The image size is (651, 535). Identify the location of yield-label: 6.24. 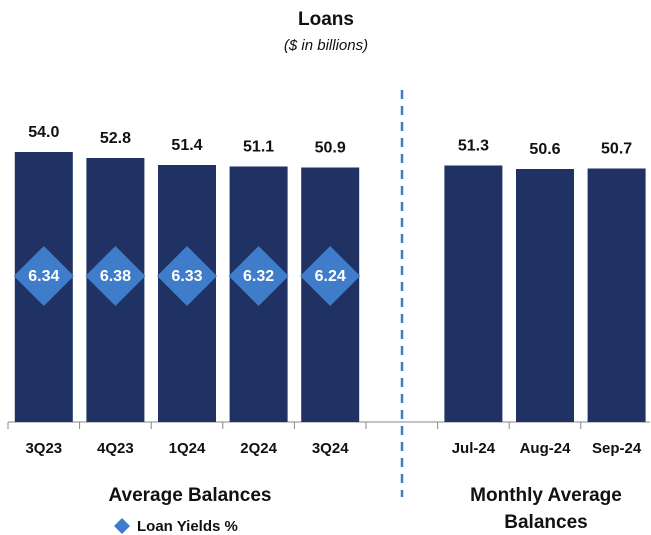
(330, 276).